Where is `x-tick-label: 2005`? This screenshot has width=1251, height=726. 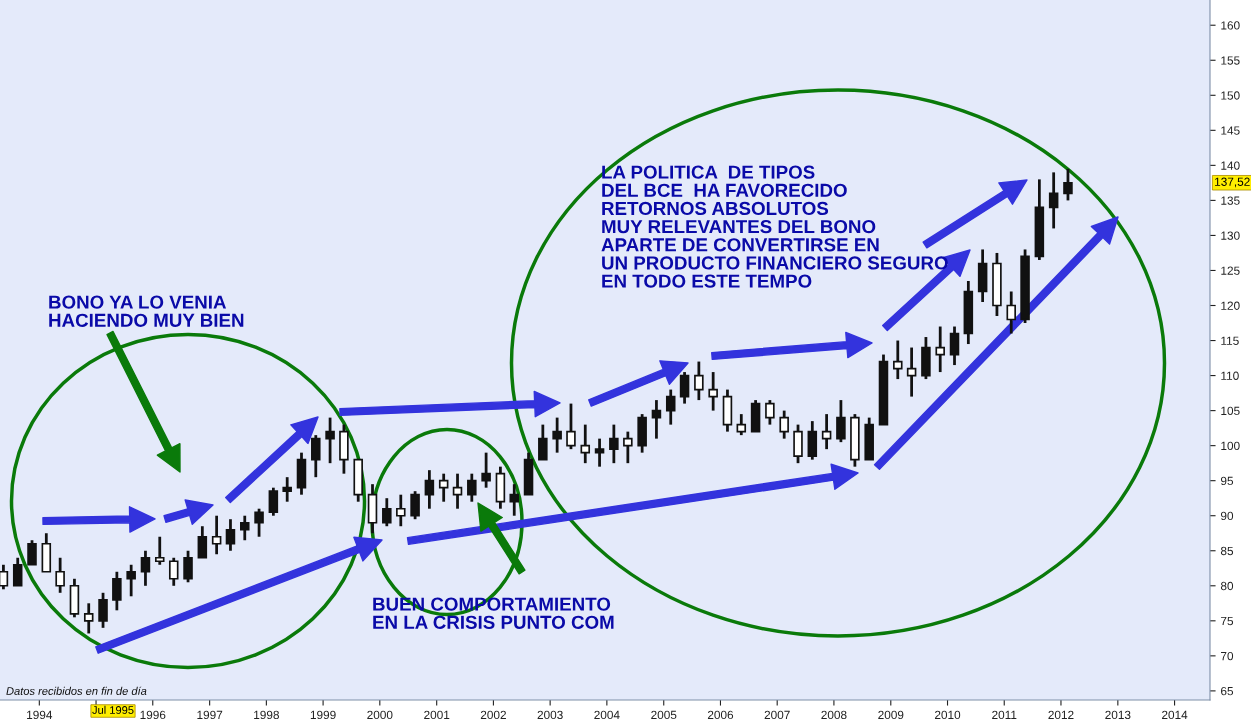
x-tick-label: 2005 is located at coordinates (664, 715).